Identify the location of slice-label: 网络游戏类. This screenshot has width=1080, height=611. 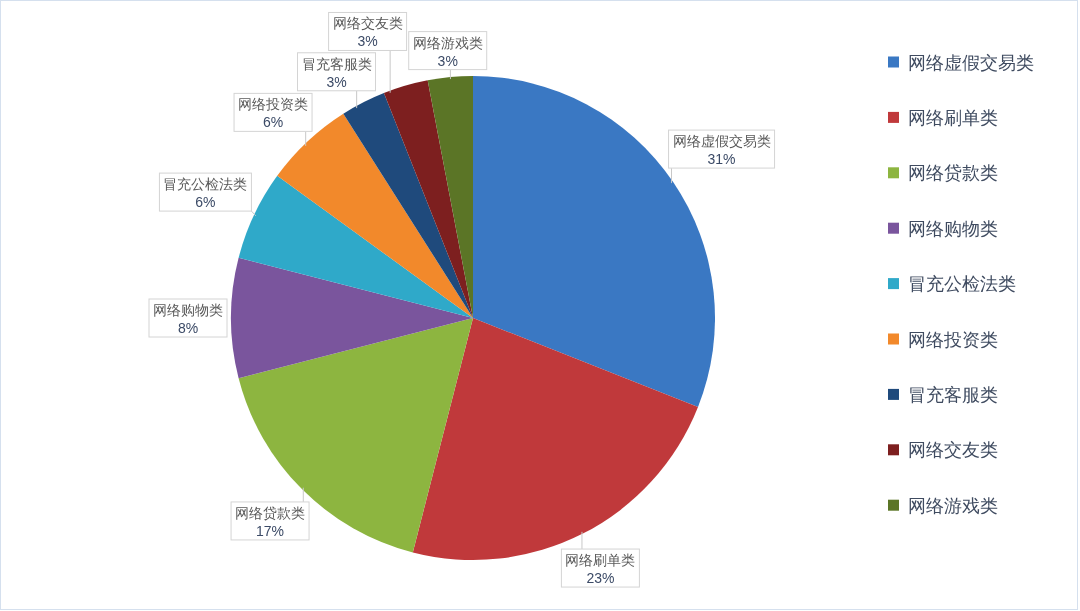
(447, 42).